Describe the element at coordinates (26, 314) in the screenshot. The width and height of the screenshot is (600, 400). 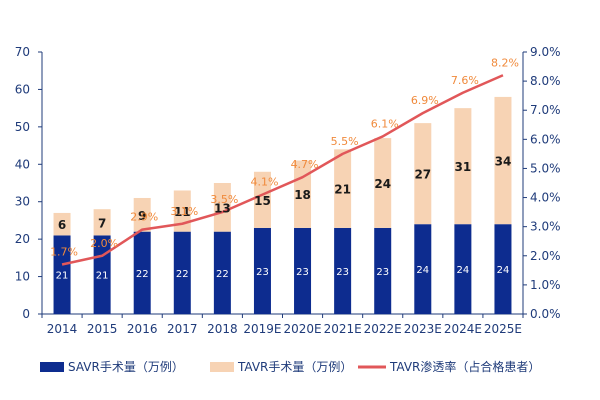
I see `left-tick-label: 0` at that location.